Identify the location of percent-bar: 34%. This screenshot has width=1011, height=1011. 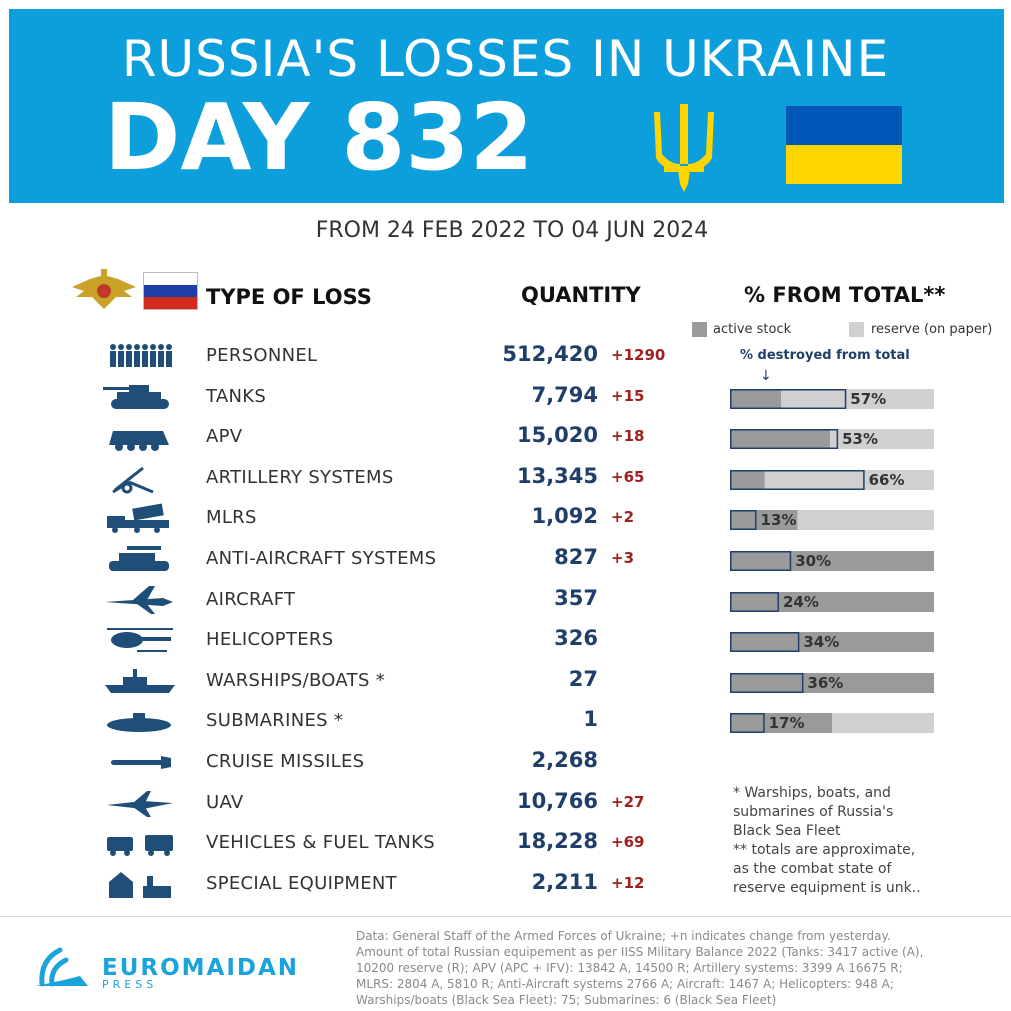
(832, 642).